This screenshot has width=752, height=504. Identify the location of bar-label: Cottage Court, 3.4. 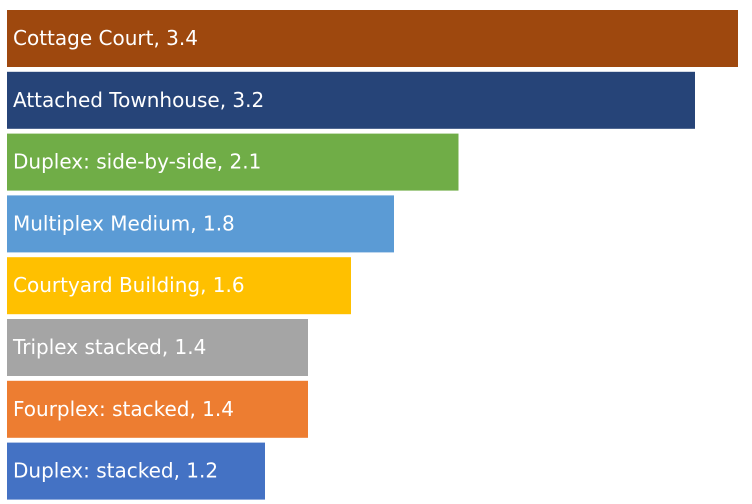
(105, 38).